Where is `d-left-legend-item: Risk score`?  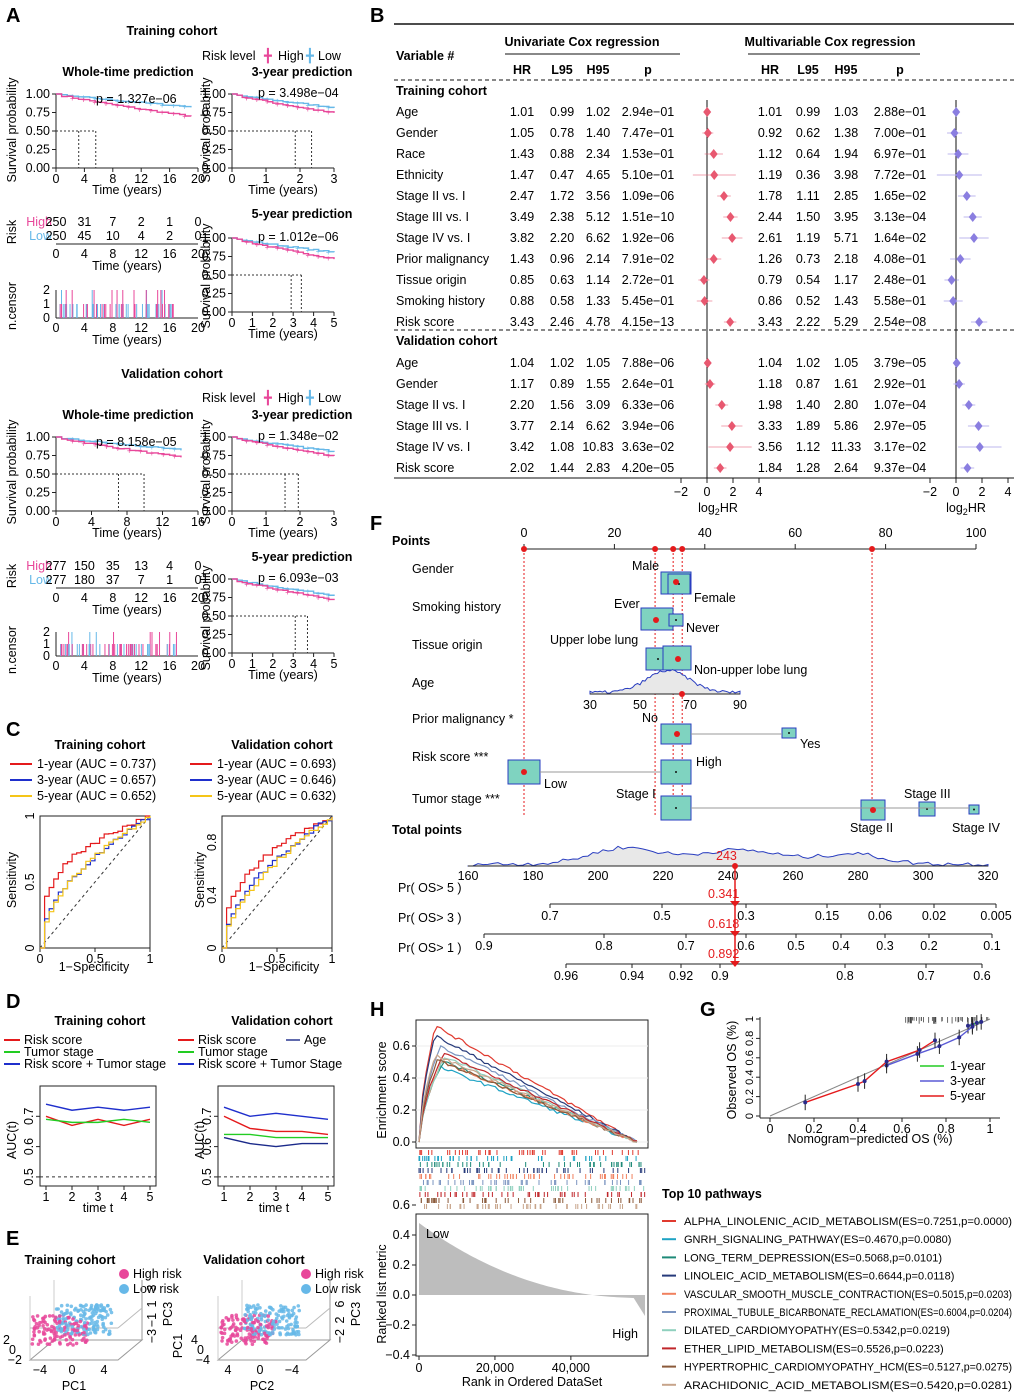 d-left-legend-item: Risk score is located at coordinates (53, 1040).